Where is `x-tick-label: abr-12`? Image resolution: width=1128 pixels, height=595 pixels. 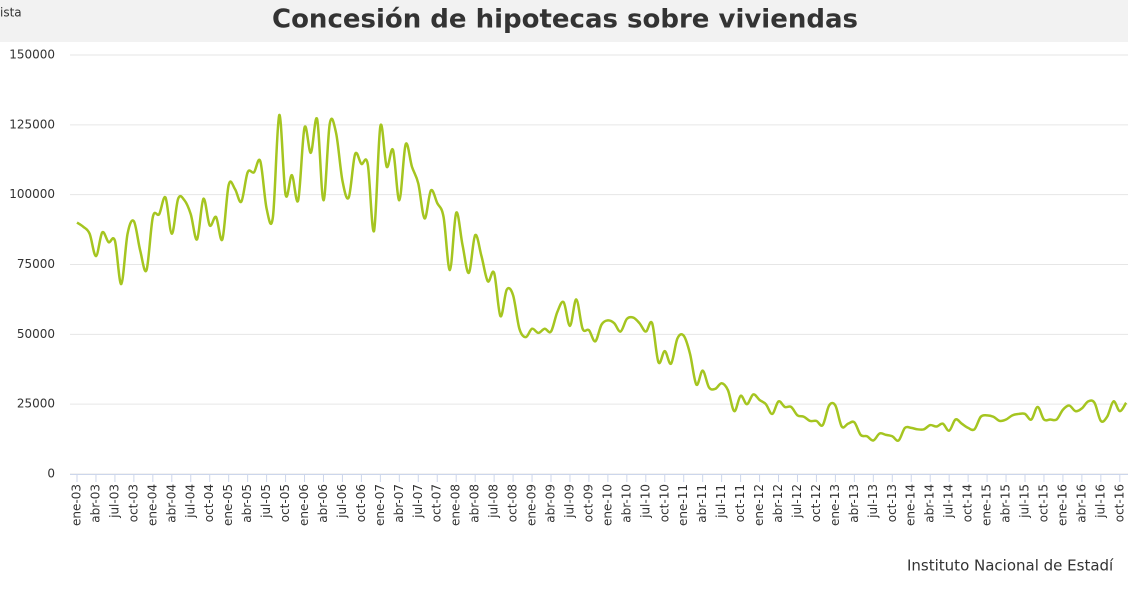 x-tick-label: abr-12 is located at coordinates (778, 503).